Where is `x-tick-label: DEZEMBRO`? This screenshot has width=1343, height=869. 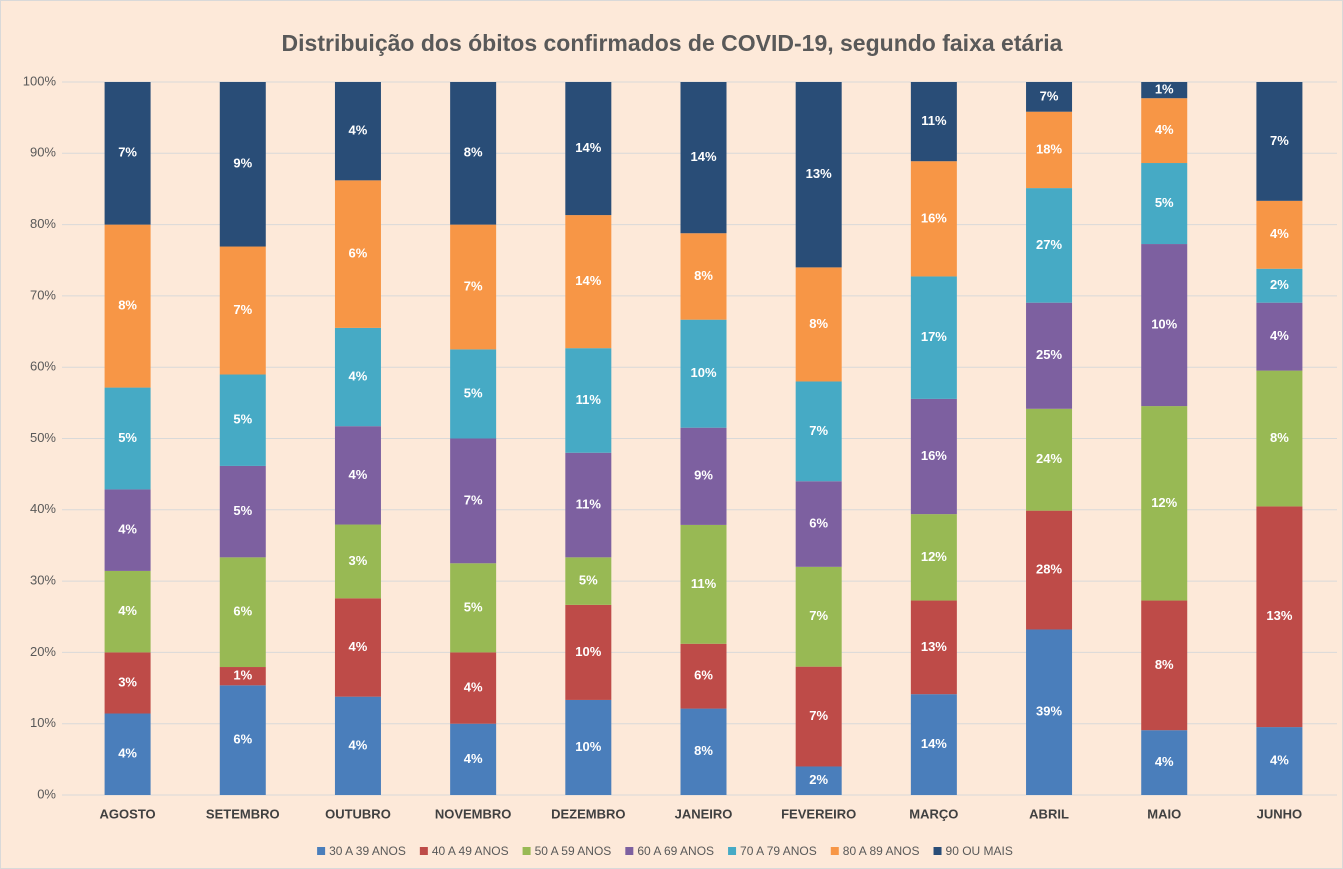
x-tick-label: DEZEMBRO is located at coordinates (588, 813).